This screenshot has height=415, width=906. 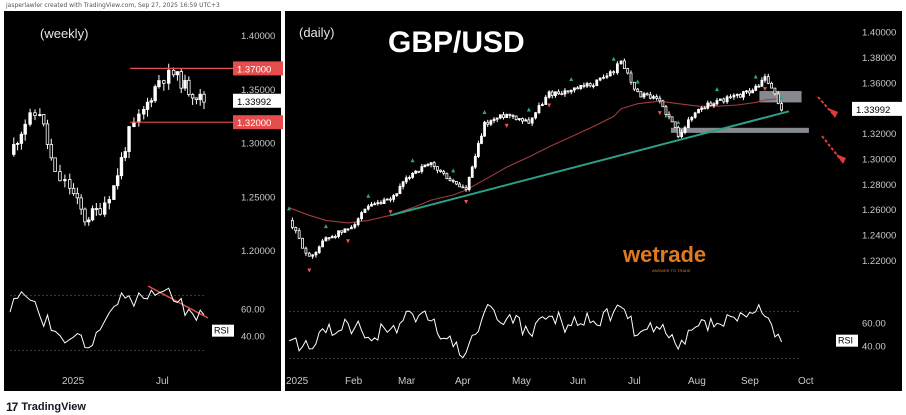 I want to click on price-tick-label: 1.24000, so click(x=879, y=236).